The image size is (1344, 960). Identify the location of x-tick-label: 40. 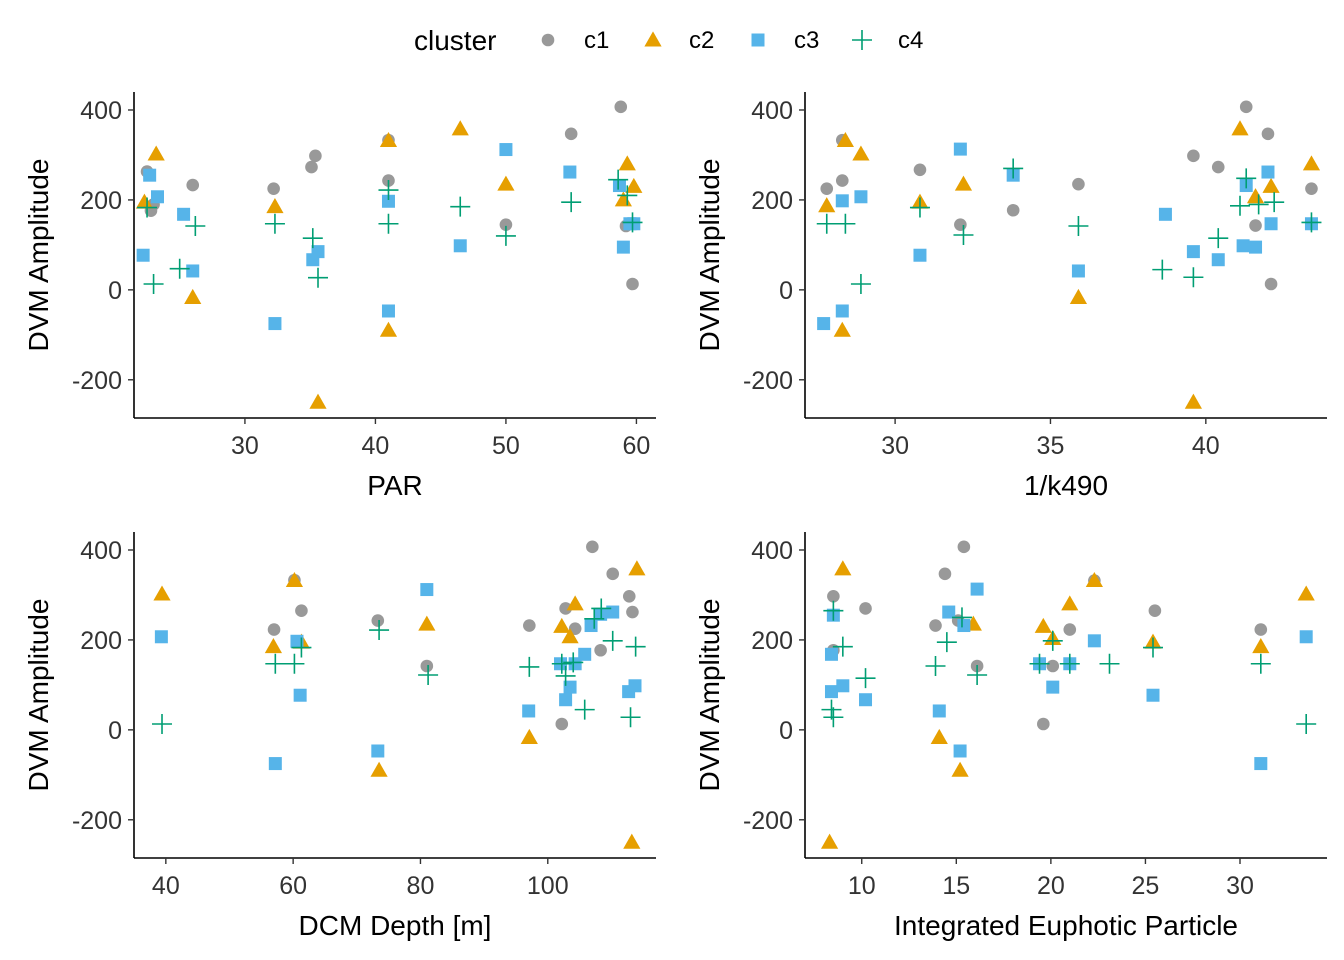
(166, 886).